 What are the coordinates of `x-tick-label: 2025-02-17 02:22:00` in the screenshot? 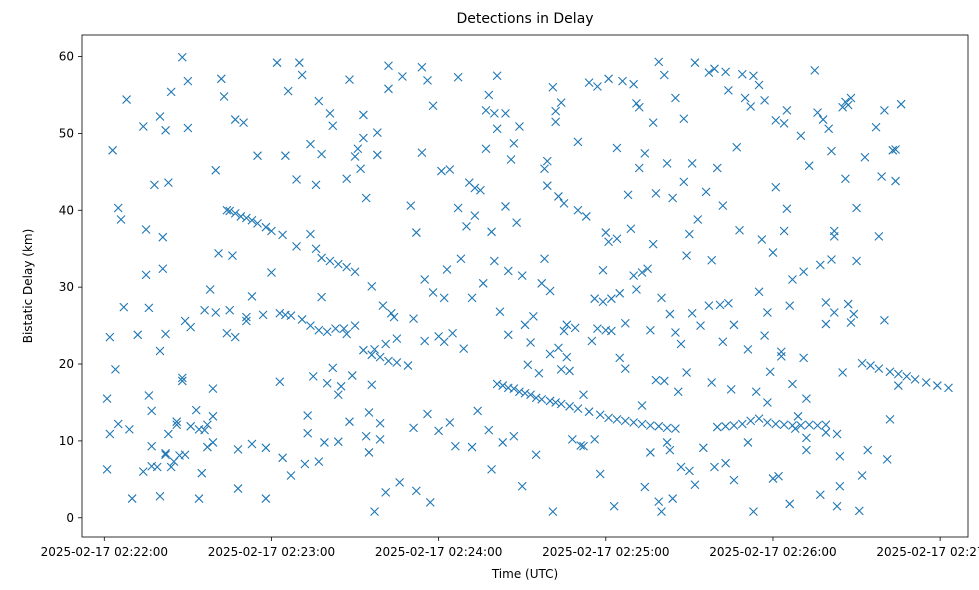 It's located at (104, 552).